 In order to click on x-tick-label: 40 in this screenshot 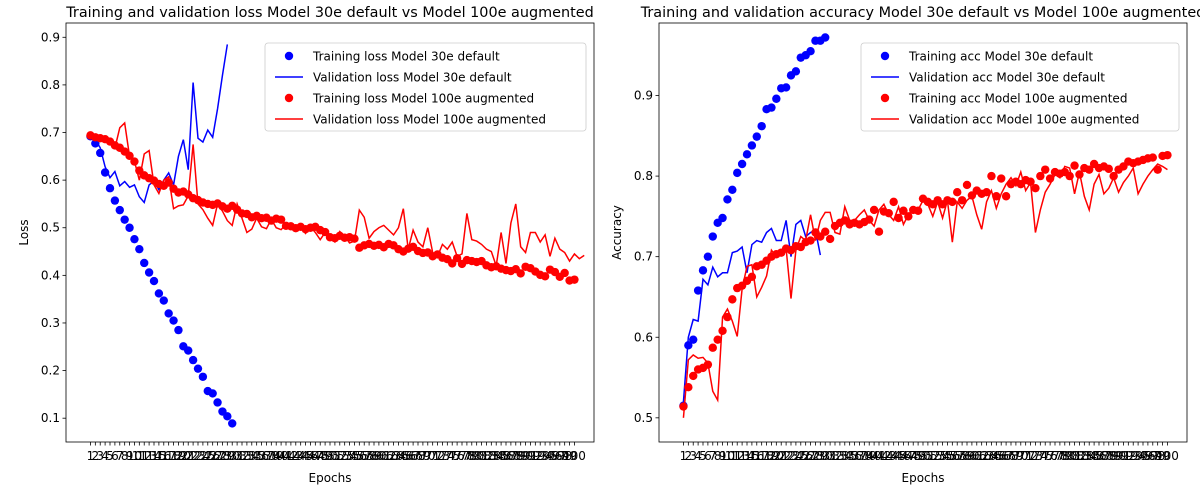, I will do `click(873, 456)`.